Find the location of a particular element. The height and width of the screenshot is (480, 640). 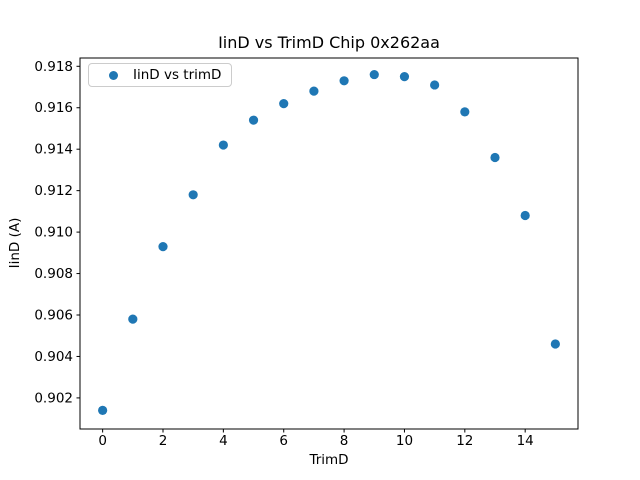

legend: IinD vs trimD is located at coordinates (160, 75).